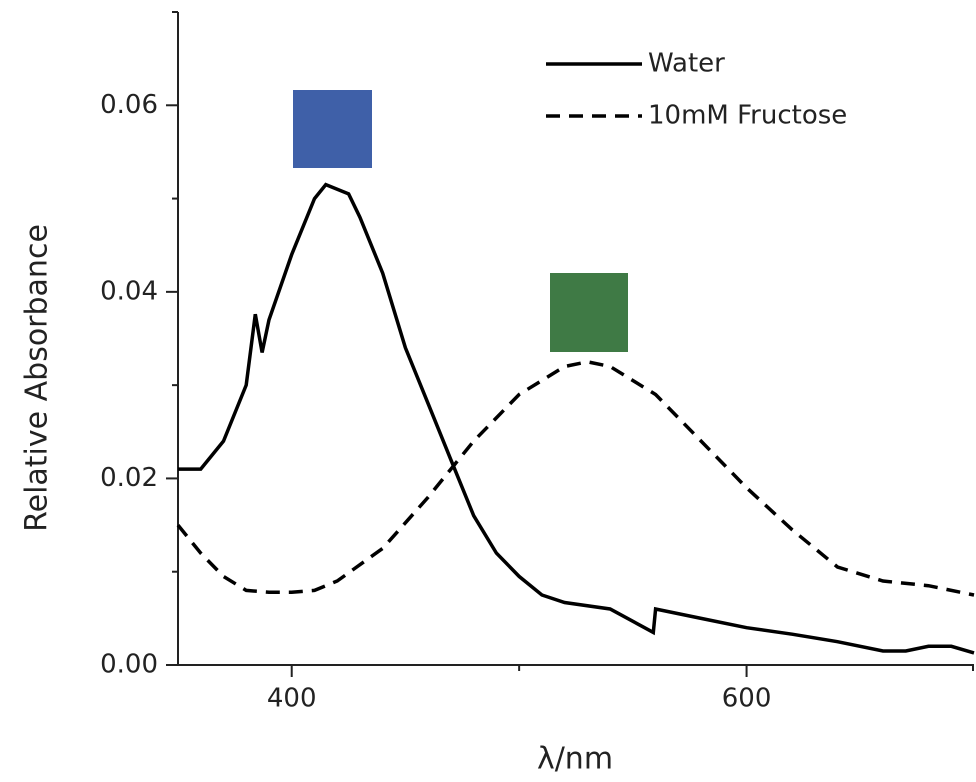  I want to click on y-tick-label: 0.02, so click(129, 478).